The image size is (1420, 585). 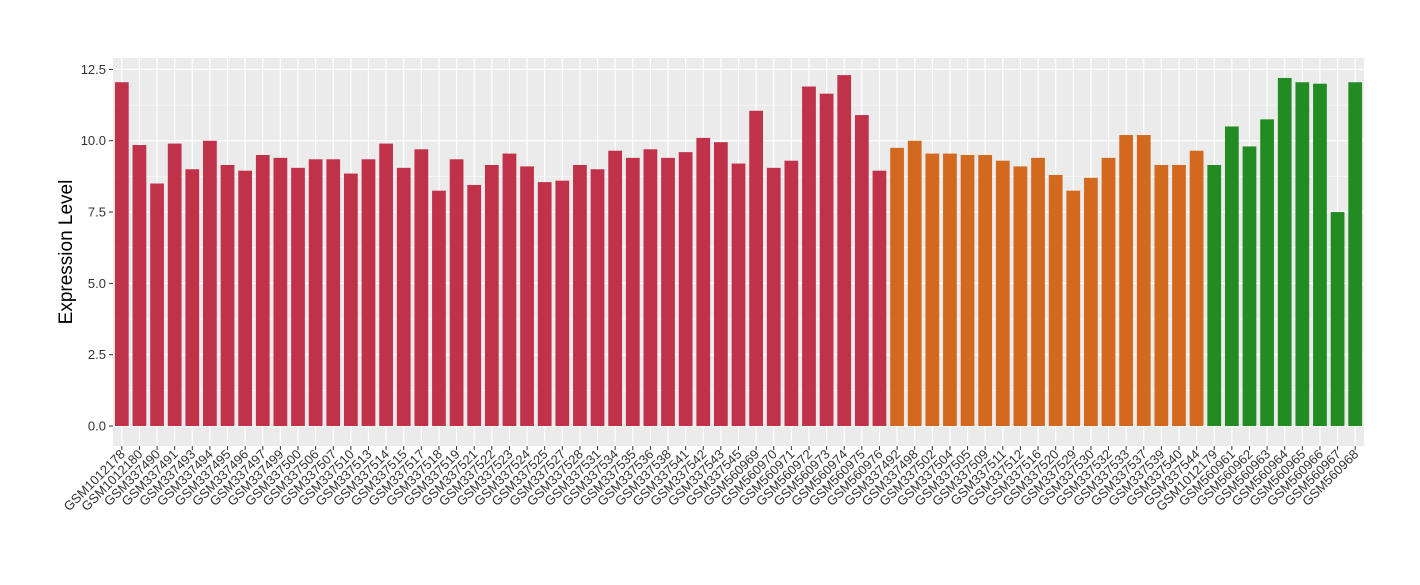 I want to click on y-tick-label: 0.0, so click(x=97, y=426).